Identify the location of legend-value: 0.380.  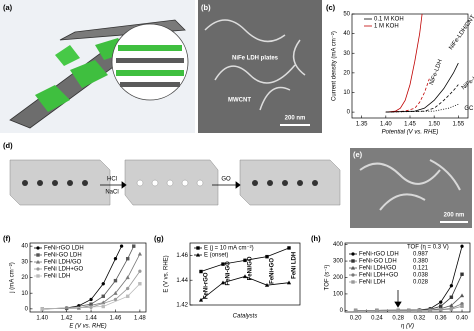
(421, 262).